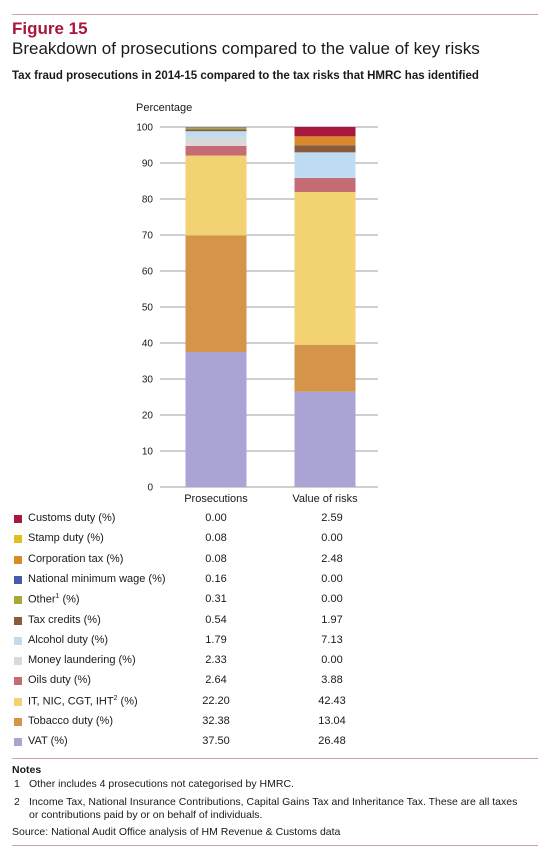 The image size is (550, 852). I want to click on y-tick-label: 30, so click(148, 380).